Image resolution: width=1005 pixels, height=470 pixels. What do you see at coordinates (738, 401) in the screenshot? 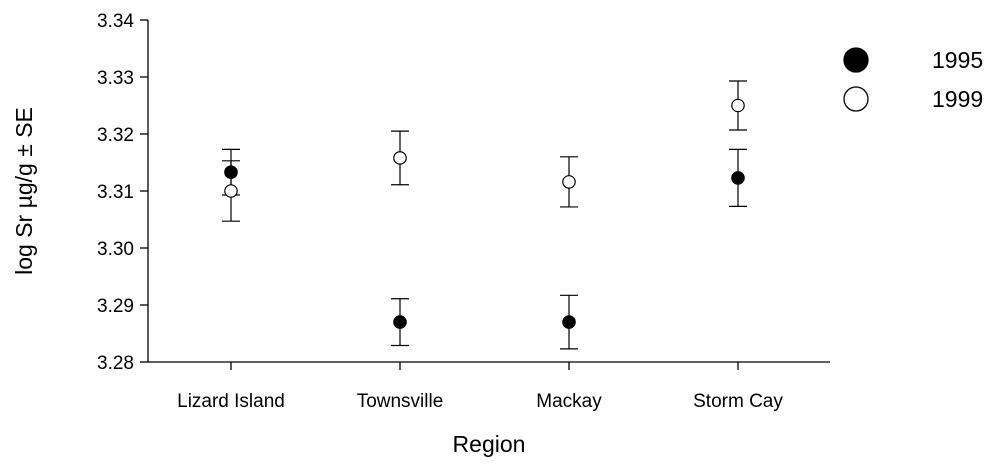
I see `x-tick-label: Storm Cay` at bounding box center [738, 401].